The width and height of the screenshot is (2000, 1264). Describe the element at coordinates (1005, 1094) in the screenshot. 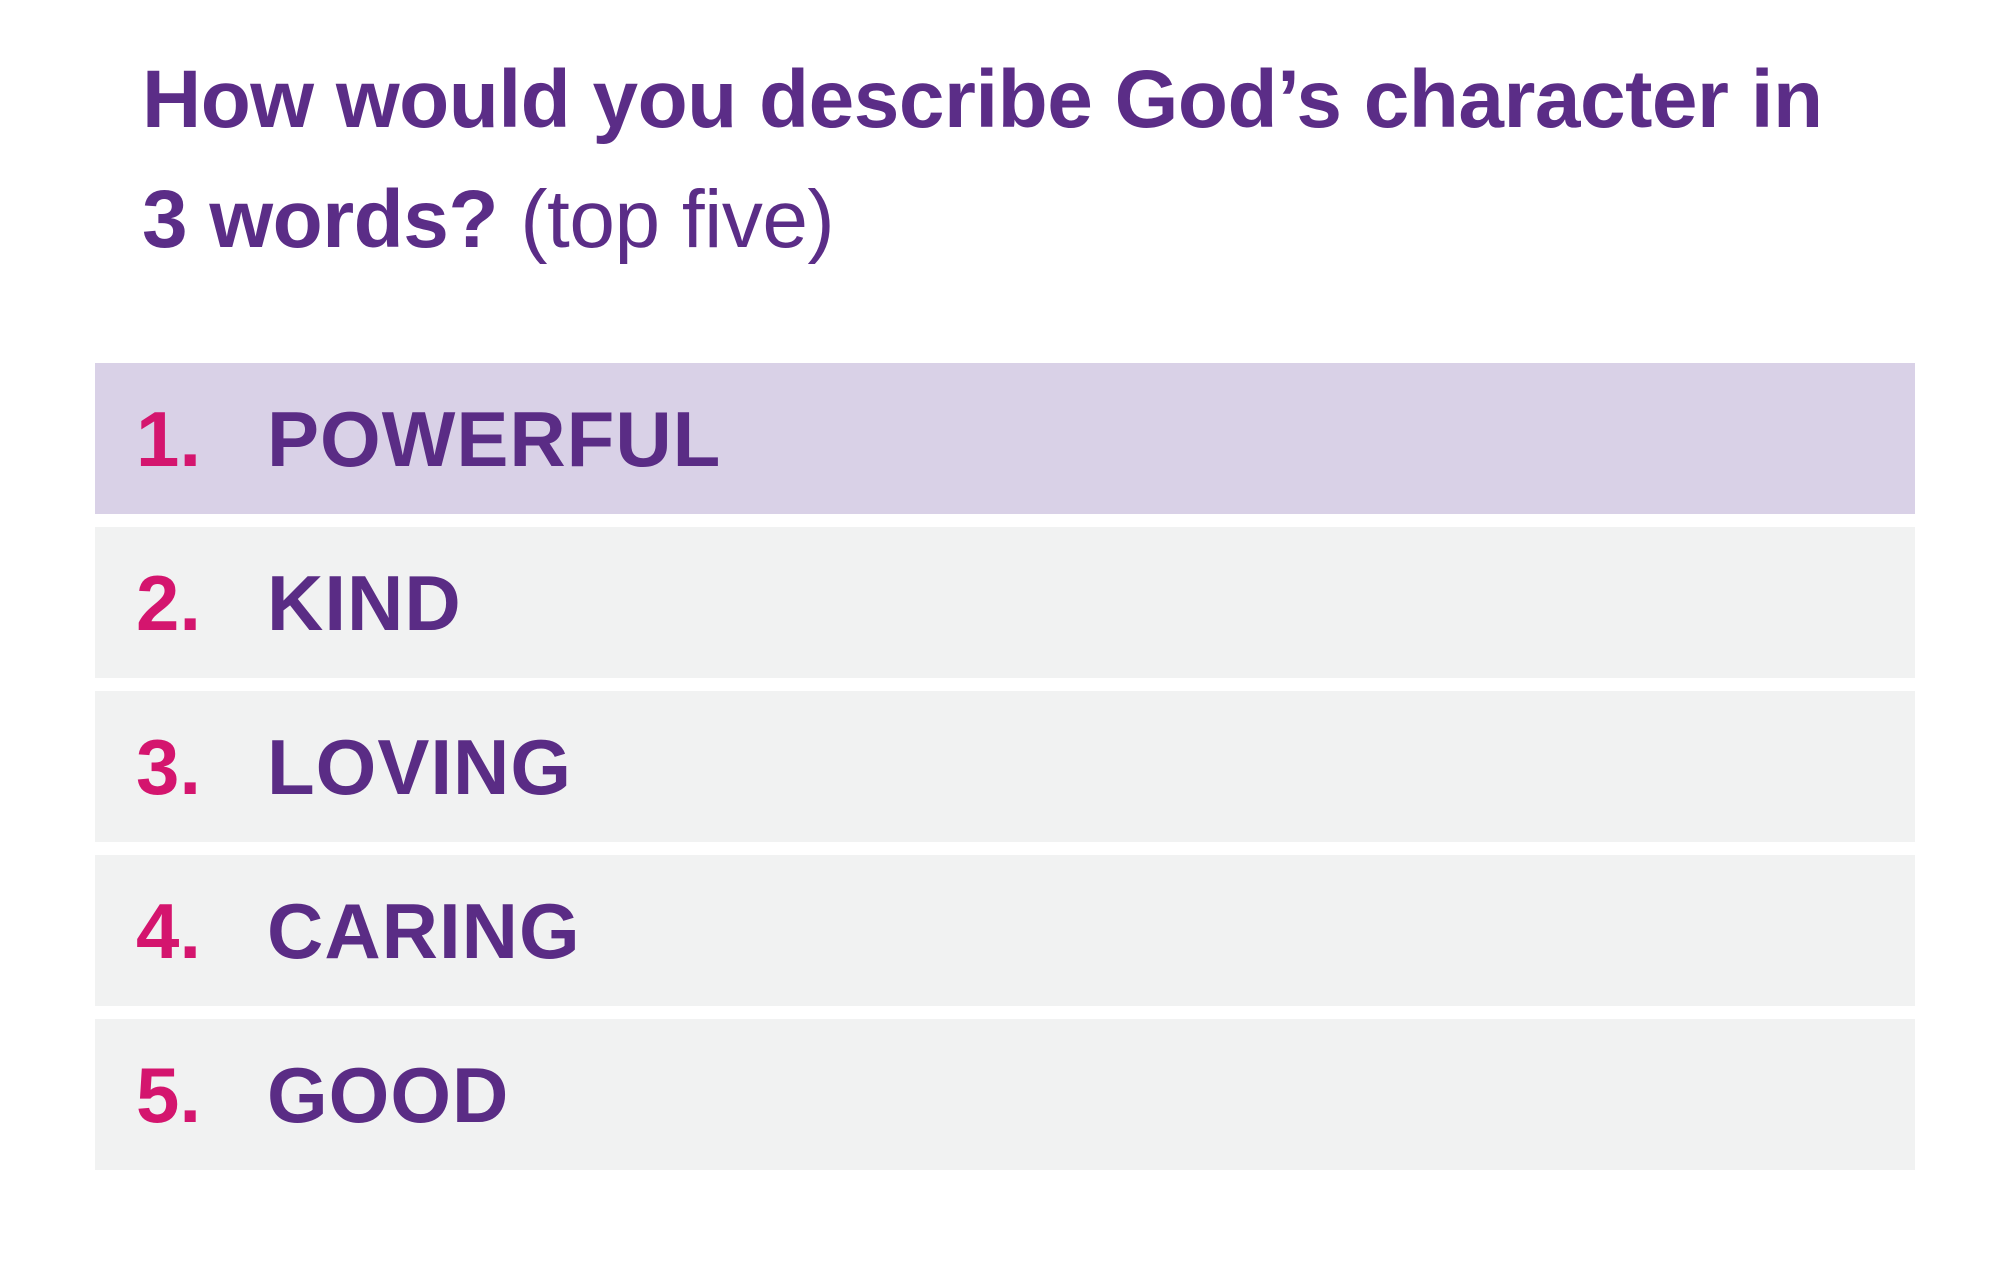

I see `list-item: 5. GOOD` at that location.